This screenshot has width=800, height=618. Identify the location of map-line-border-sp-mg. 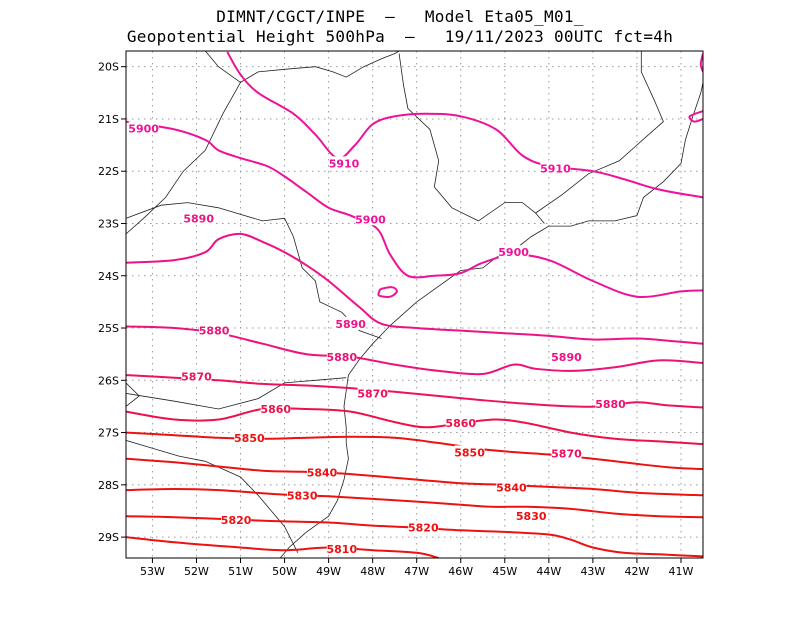
(471, 138).